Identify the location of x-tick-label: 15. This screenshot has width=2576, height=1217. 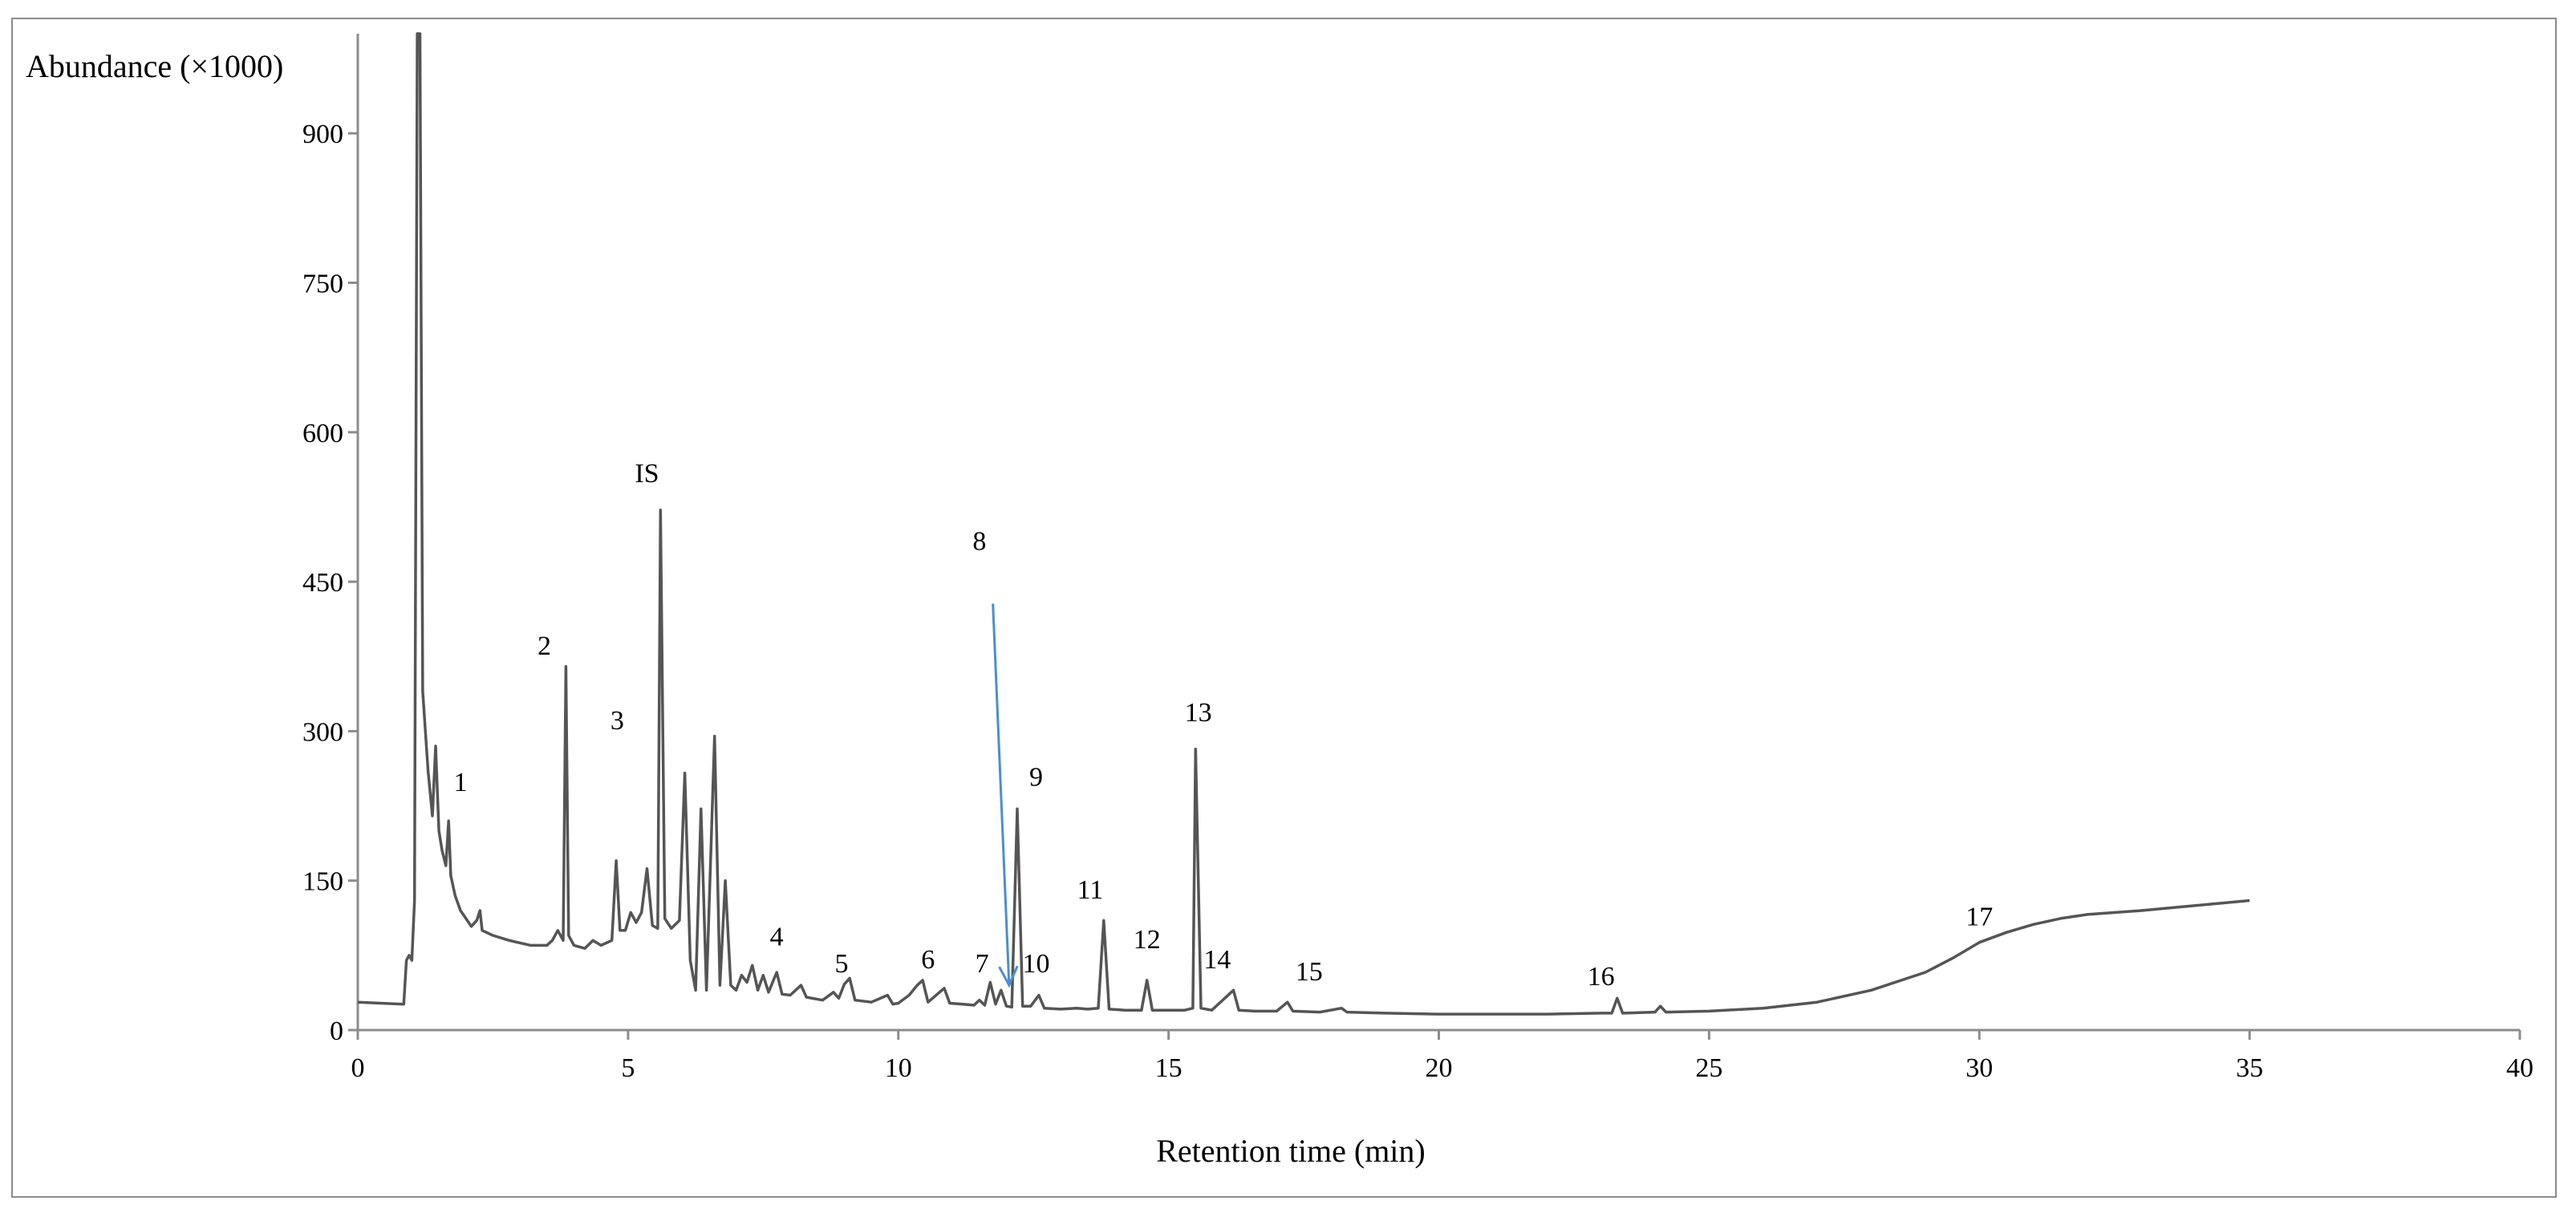
(1169, 1068).